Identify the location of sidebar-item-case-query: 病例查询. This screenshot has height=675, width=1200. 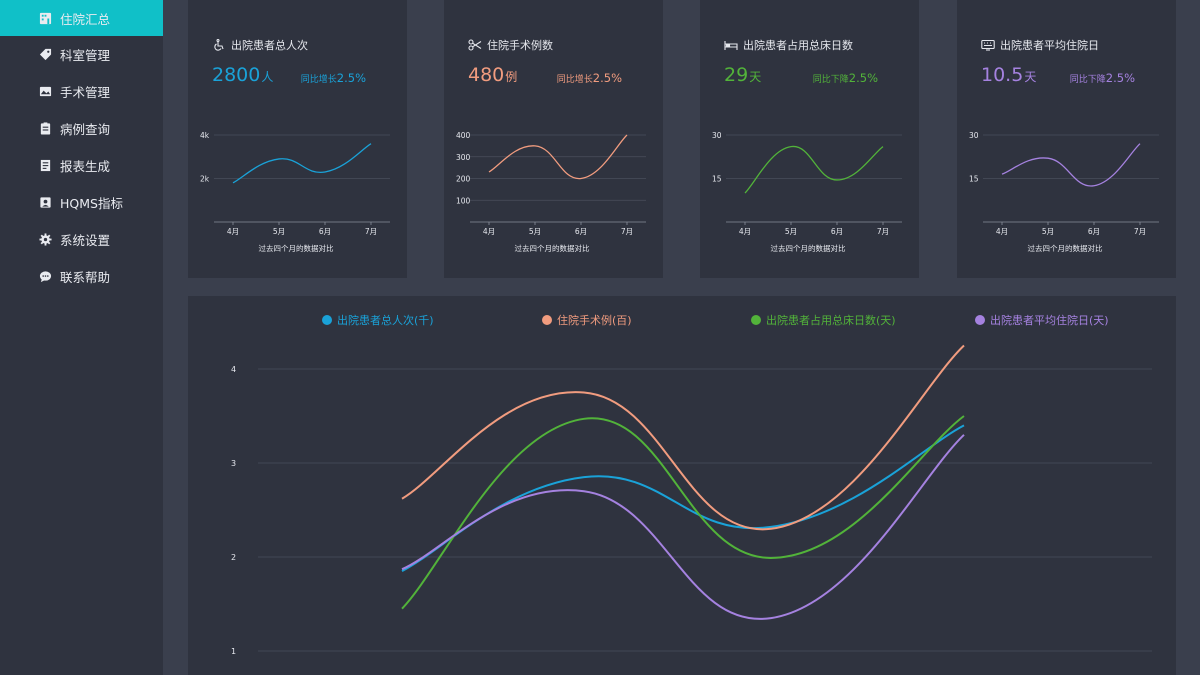
(81, 128).